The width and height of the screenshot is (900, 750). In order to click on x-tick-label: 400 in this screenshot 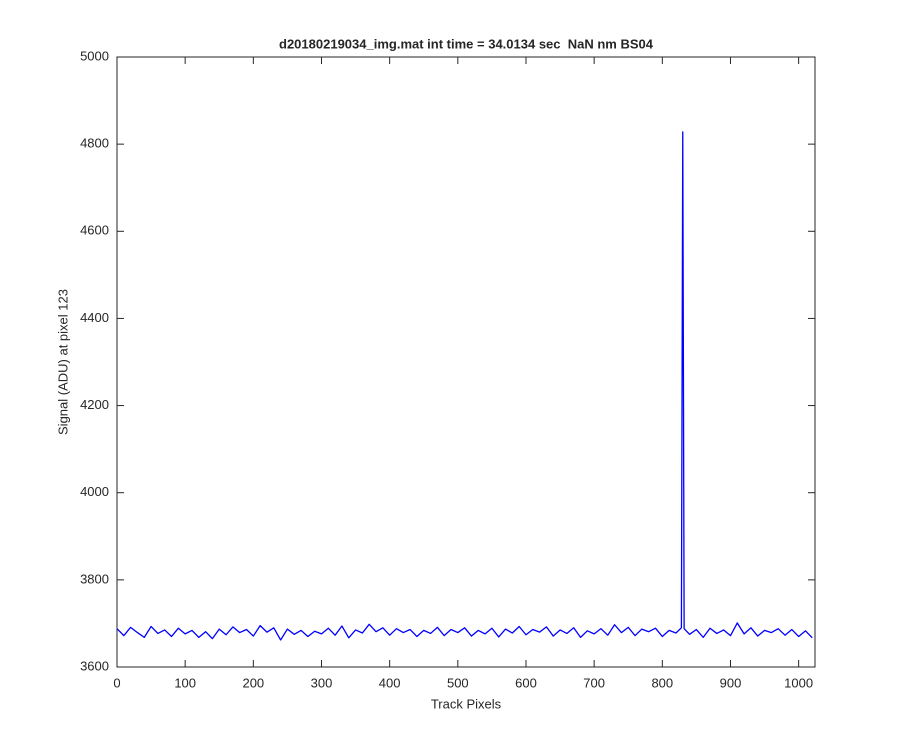, I will do `click(390, 682)`.